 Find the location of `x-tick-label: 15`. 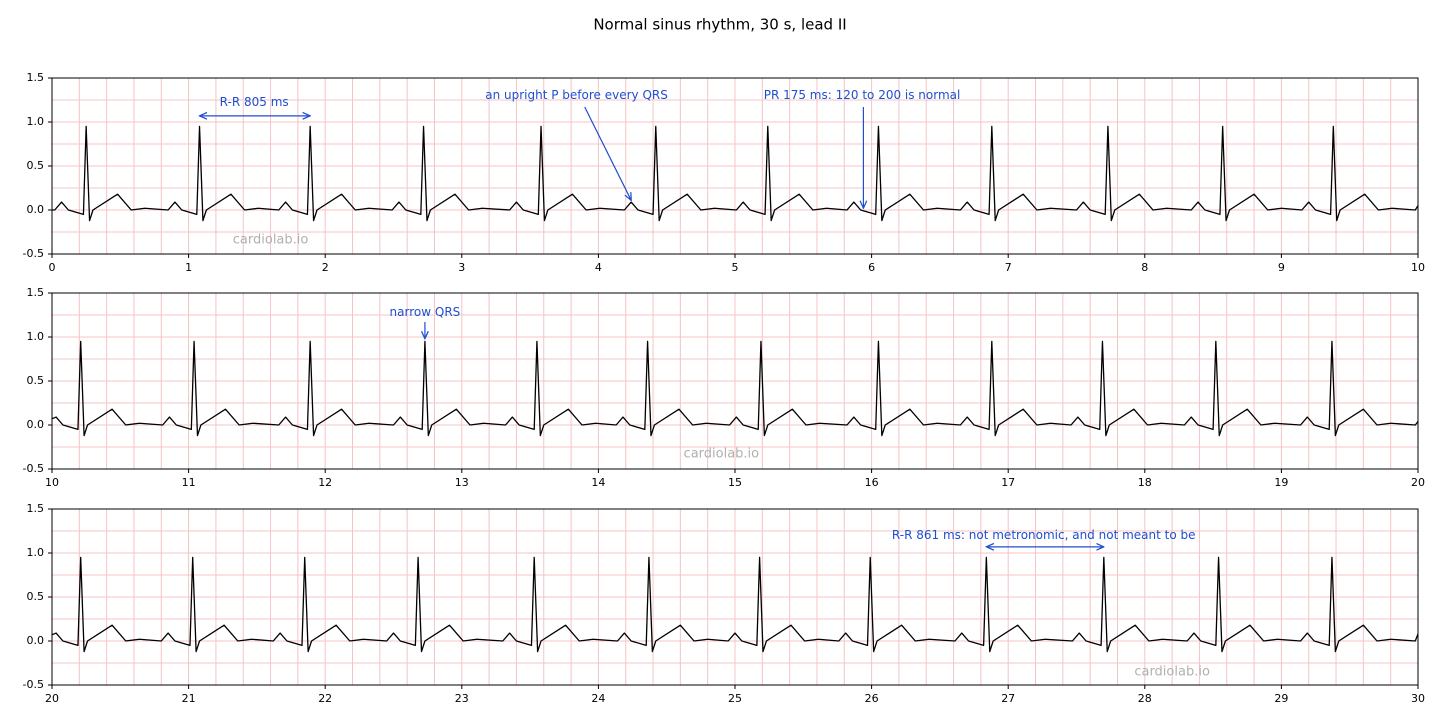

x-tick-label: 15 is located at coordinates (735, 482).